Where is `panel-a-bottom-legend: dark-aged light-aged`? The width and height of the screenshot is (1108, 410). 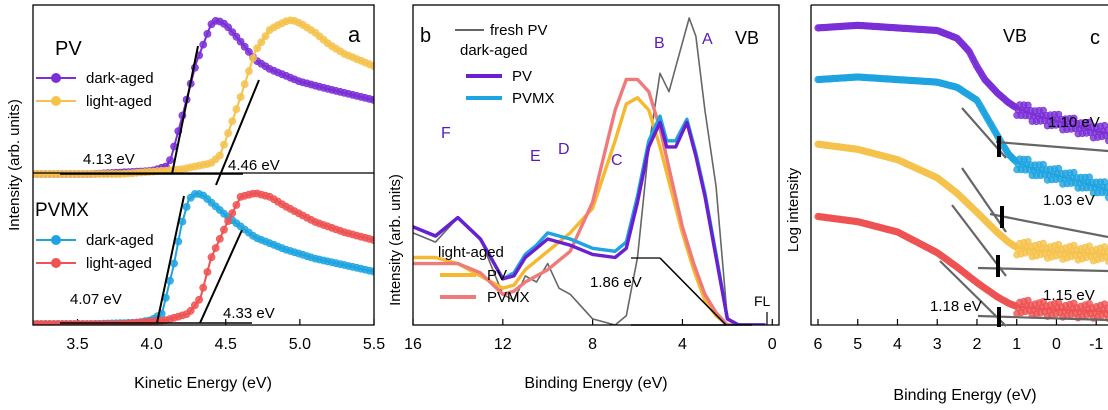
panel-a-bottom-legend: dark-aged light-aged is located at coordinates (95, 252).